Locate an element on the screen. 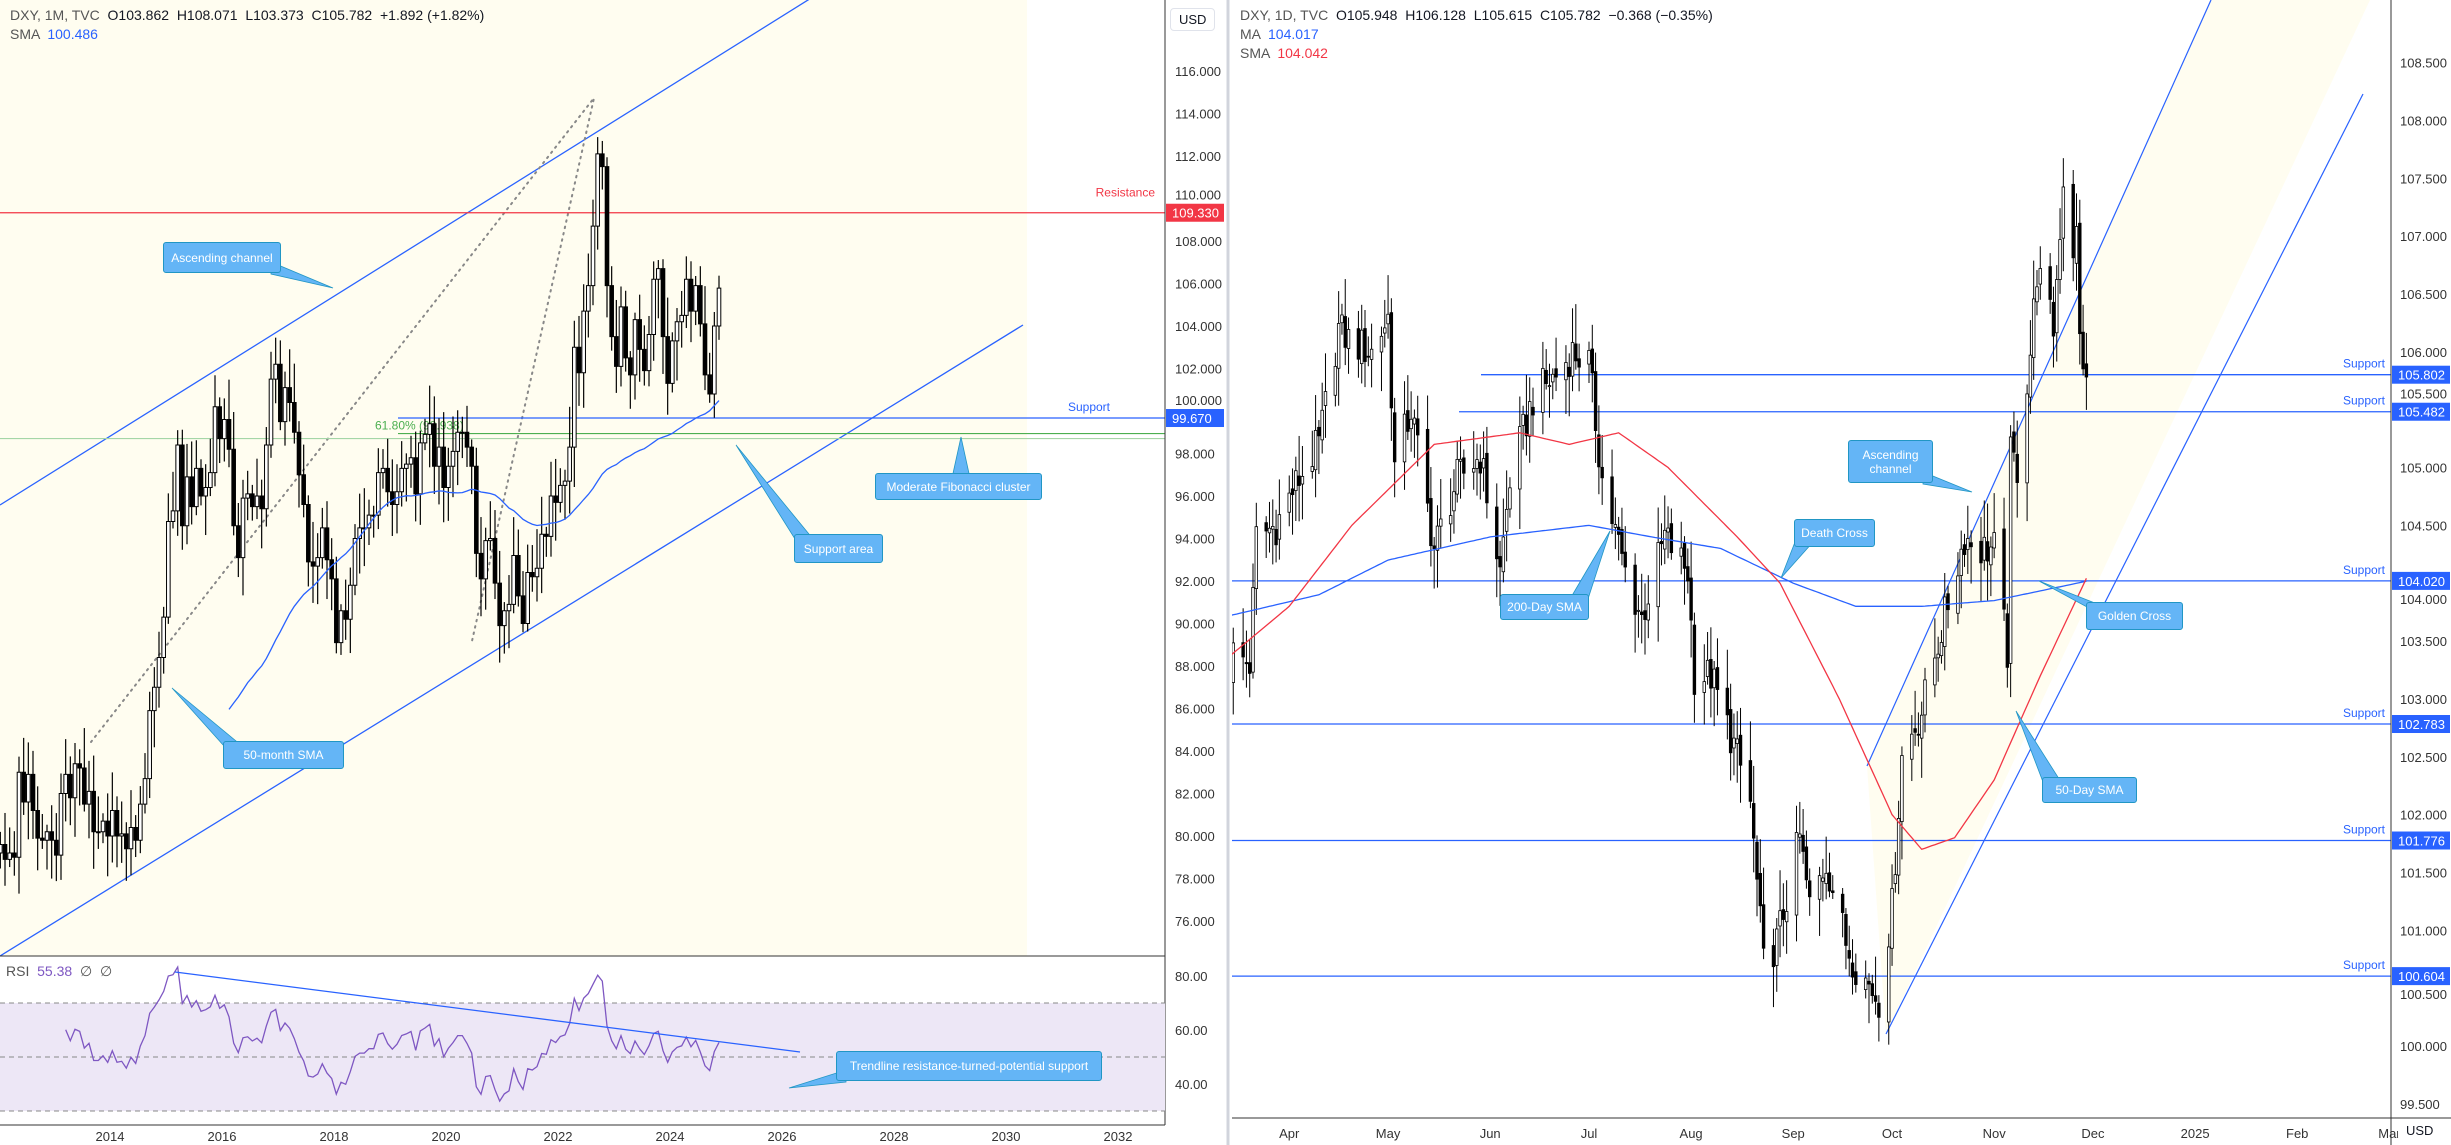 The width and height of the screenshot is (2451, 1145). right-x-tick: Feb is located at coordinates (2297, 1133).